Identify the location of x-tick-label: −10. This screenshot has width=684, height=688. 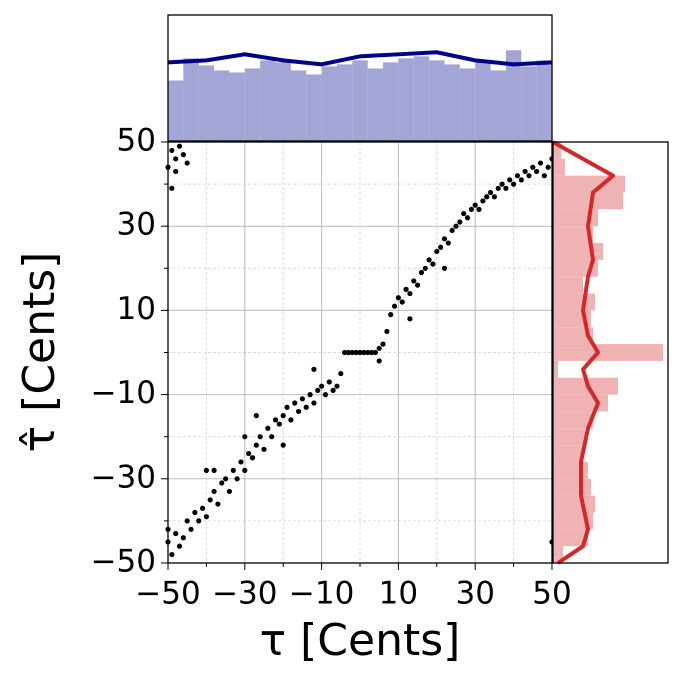
(321, 594).